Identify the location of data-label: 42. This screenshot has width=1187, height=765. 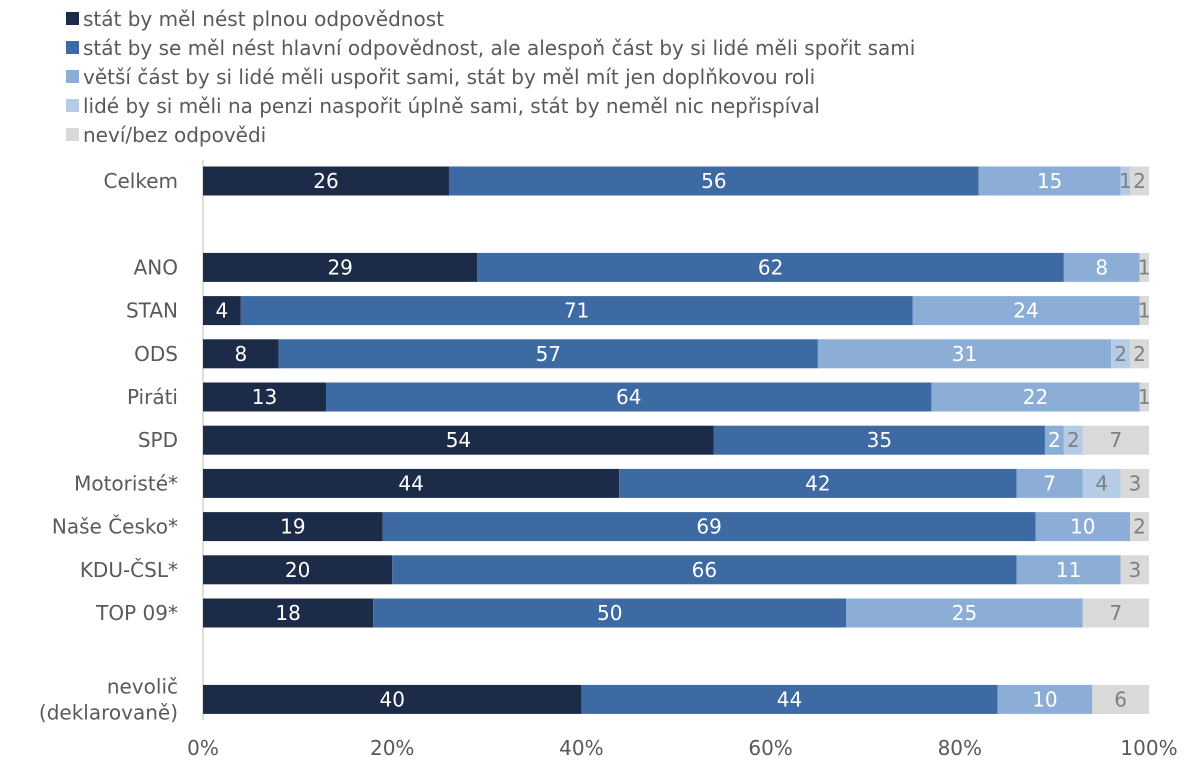
(817, 483).